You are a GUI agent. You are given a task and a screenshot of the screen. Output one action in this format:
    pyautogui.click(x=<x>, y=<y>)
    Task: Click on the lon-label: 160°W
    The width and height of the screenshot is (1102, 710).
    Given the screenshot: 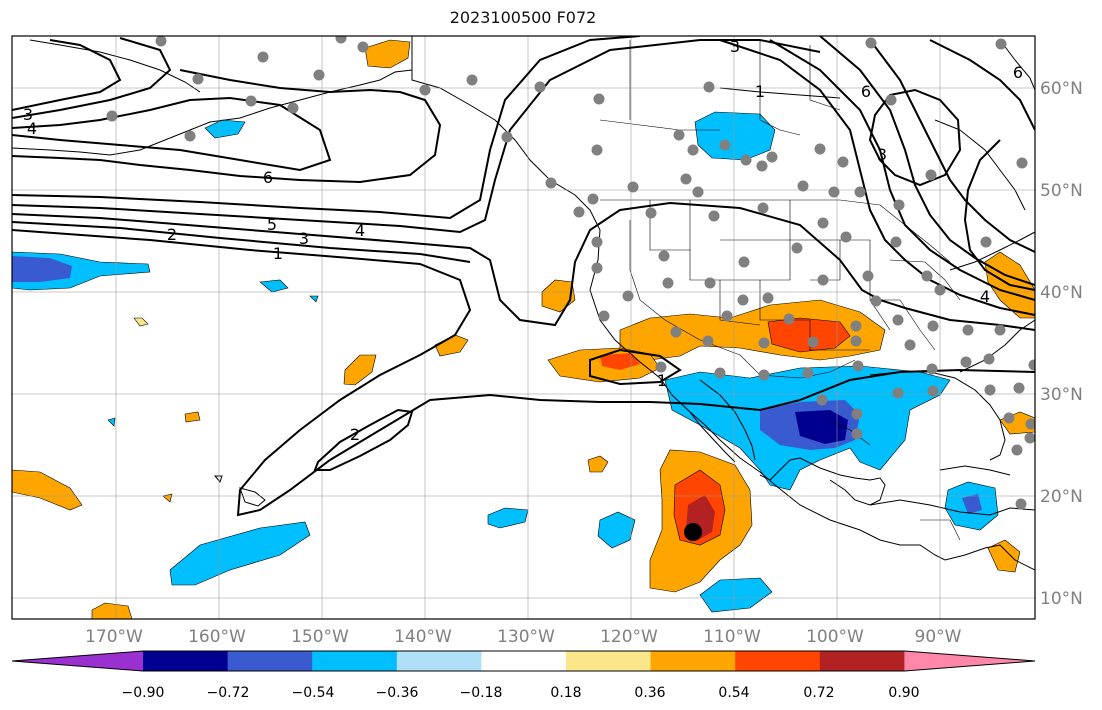 What is the action you would take?
    pyautogui.click(x=217, y=637)
    